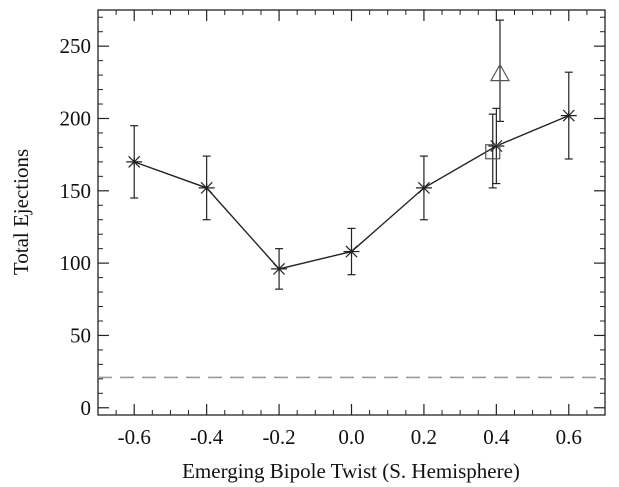  Describe the element at coordinates (80, 335) in the screenshot. I see `y-tick-label: 50` at that location.